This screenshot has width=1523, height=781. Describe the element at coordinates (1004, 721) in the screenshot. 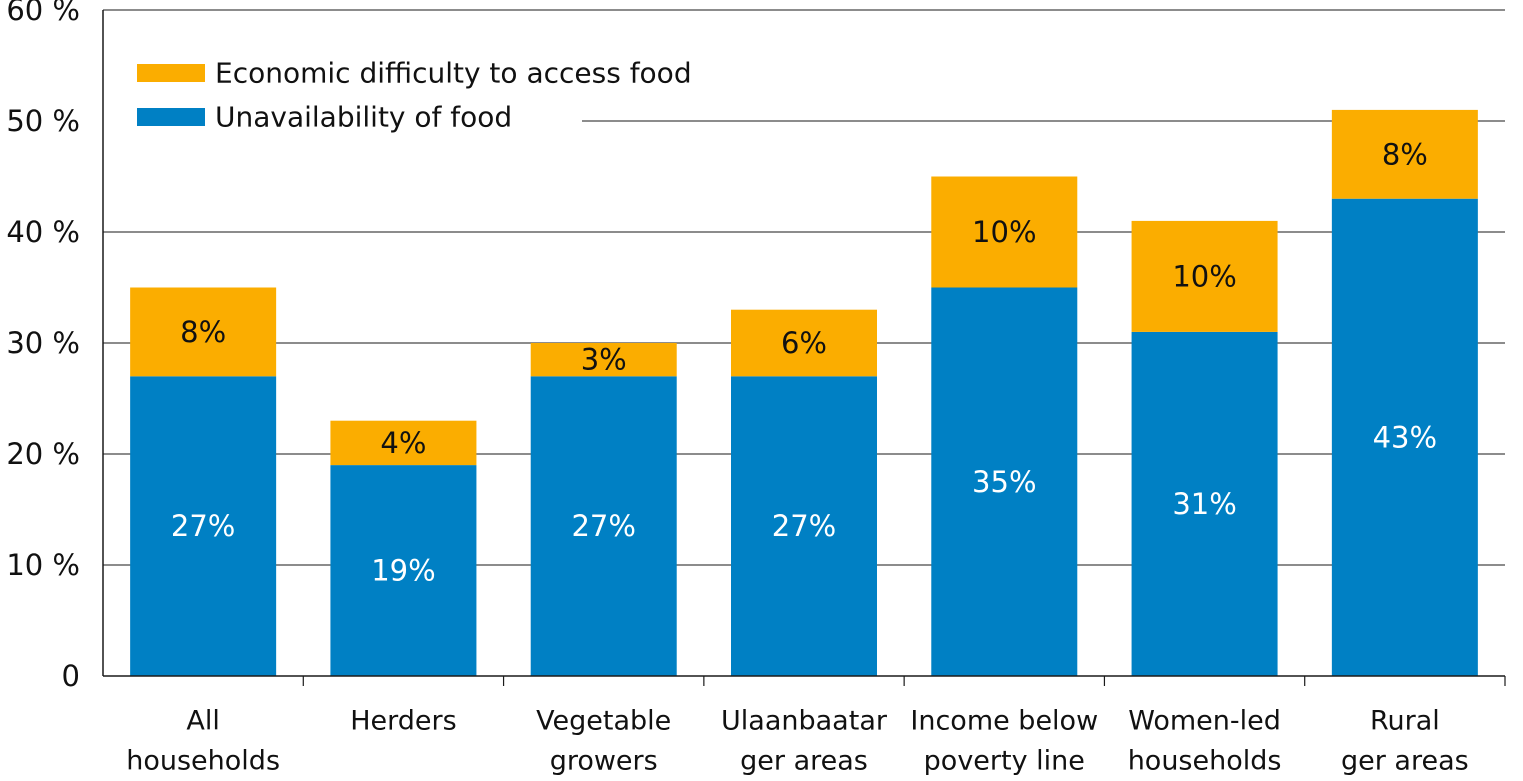

I see `x-category-label: Income below` at that location.